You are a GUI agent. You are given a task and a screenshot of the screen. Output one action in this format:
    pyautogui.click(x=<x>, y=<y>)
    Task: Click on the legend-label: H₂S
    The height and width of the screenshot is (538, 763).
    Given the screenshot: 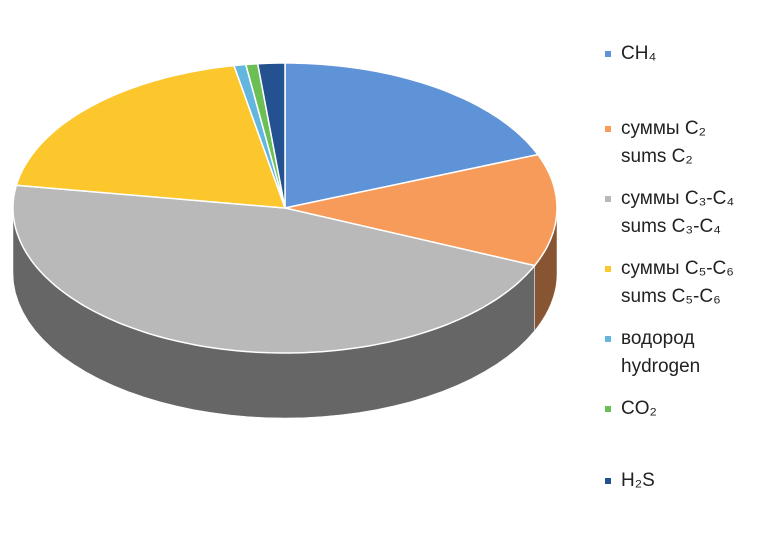 What is the action you would take?
    pyautogui.click(x=638, y=480)
    